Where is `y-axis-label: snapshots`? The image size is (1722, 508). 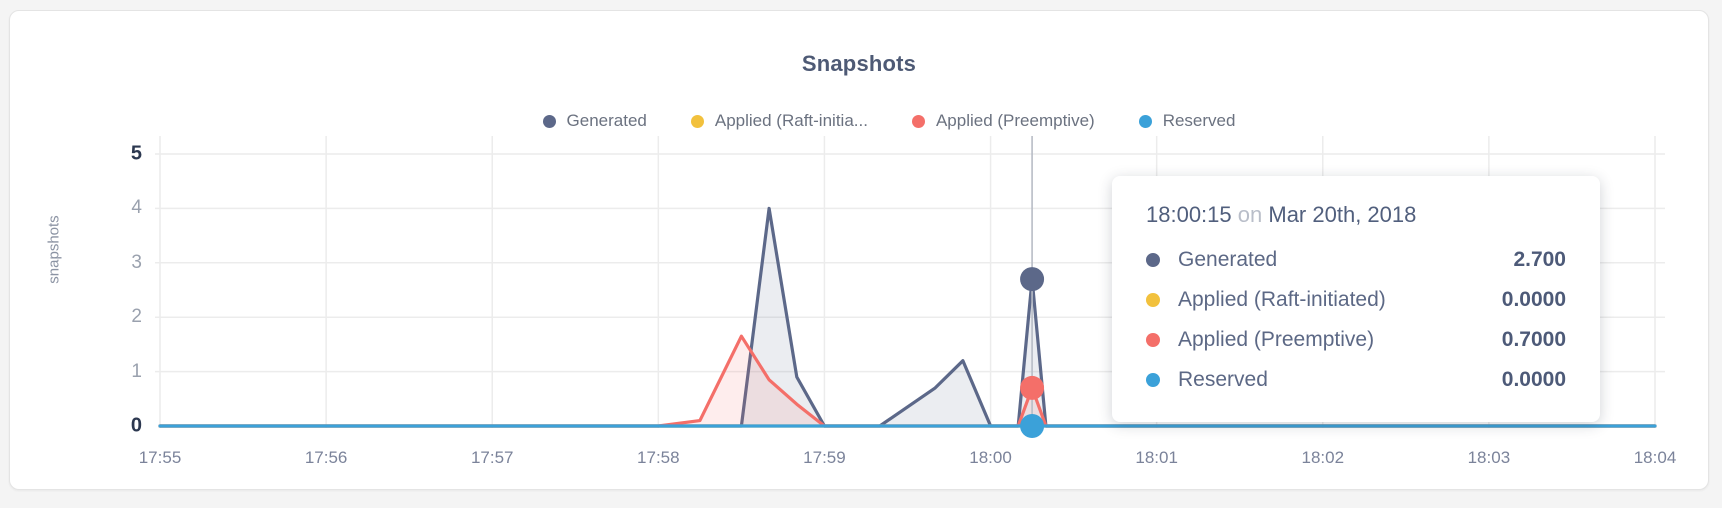
y-axis-label: snapshots is located at coordinates (54, 249).